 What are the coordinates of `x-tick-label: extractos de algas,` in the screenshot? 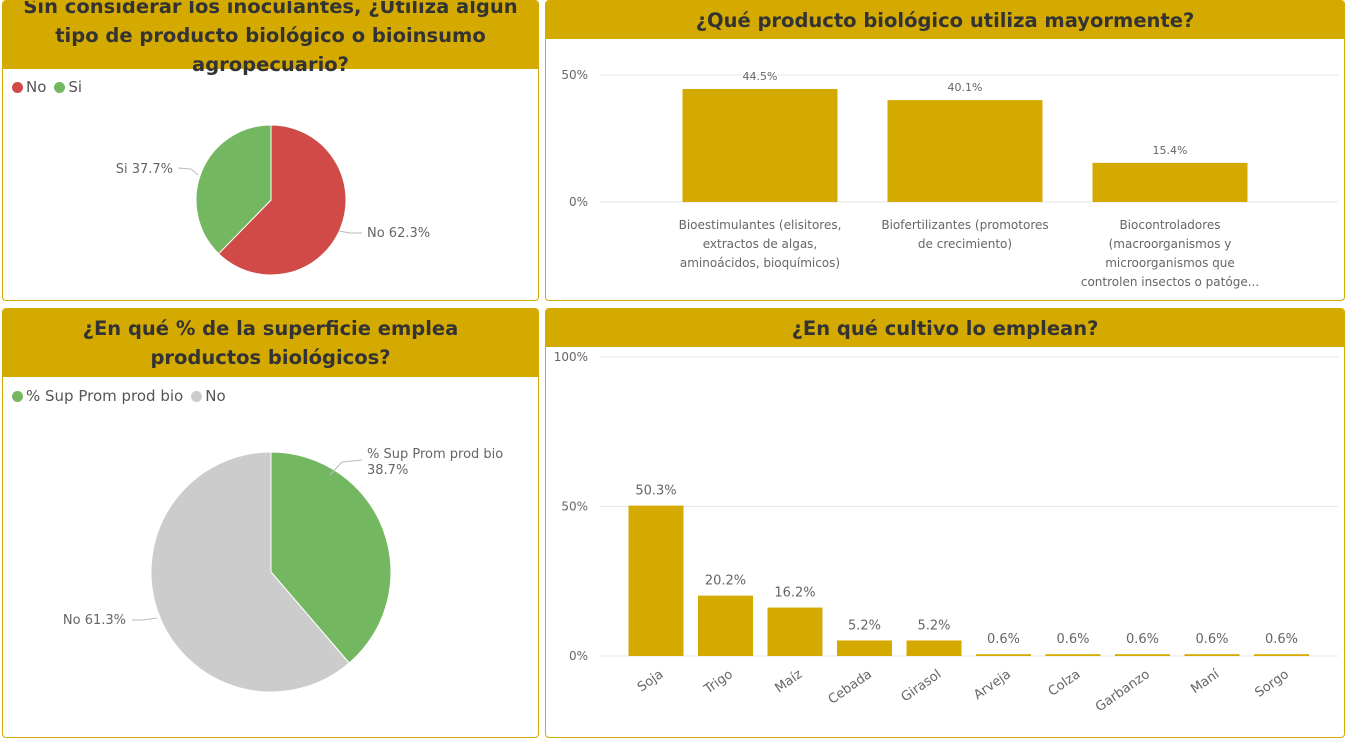 It's located at (760, 244).